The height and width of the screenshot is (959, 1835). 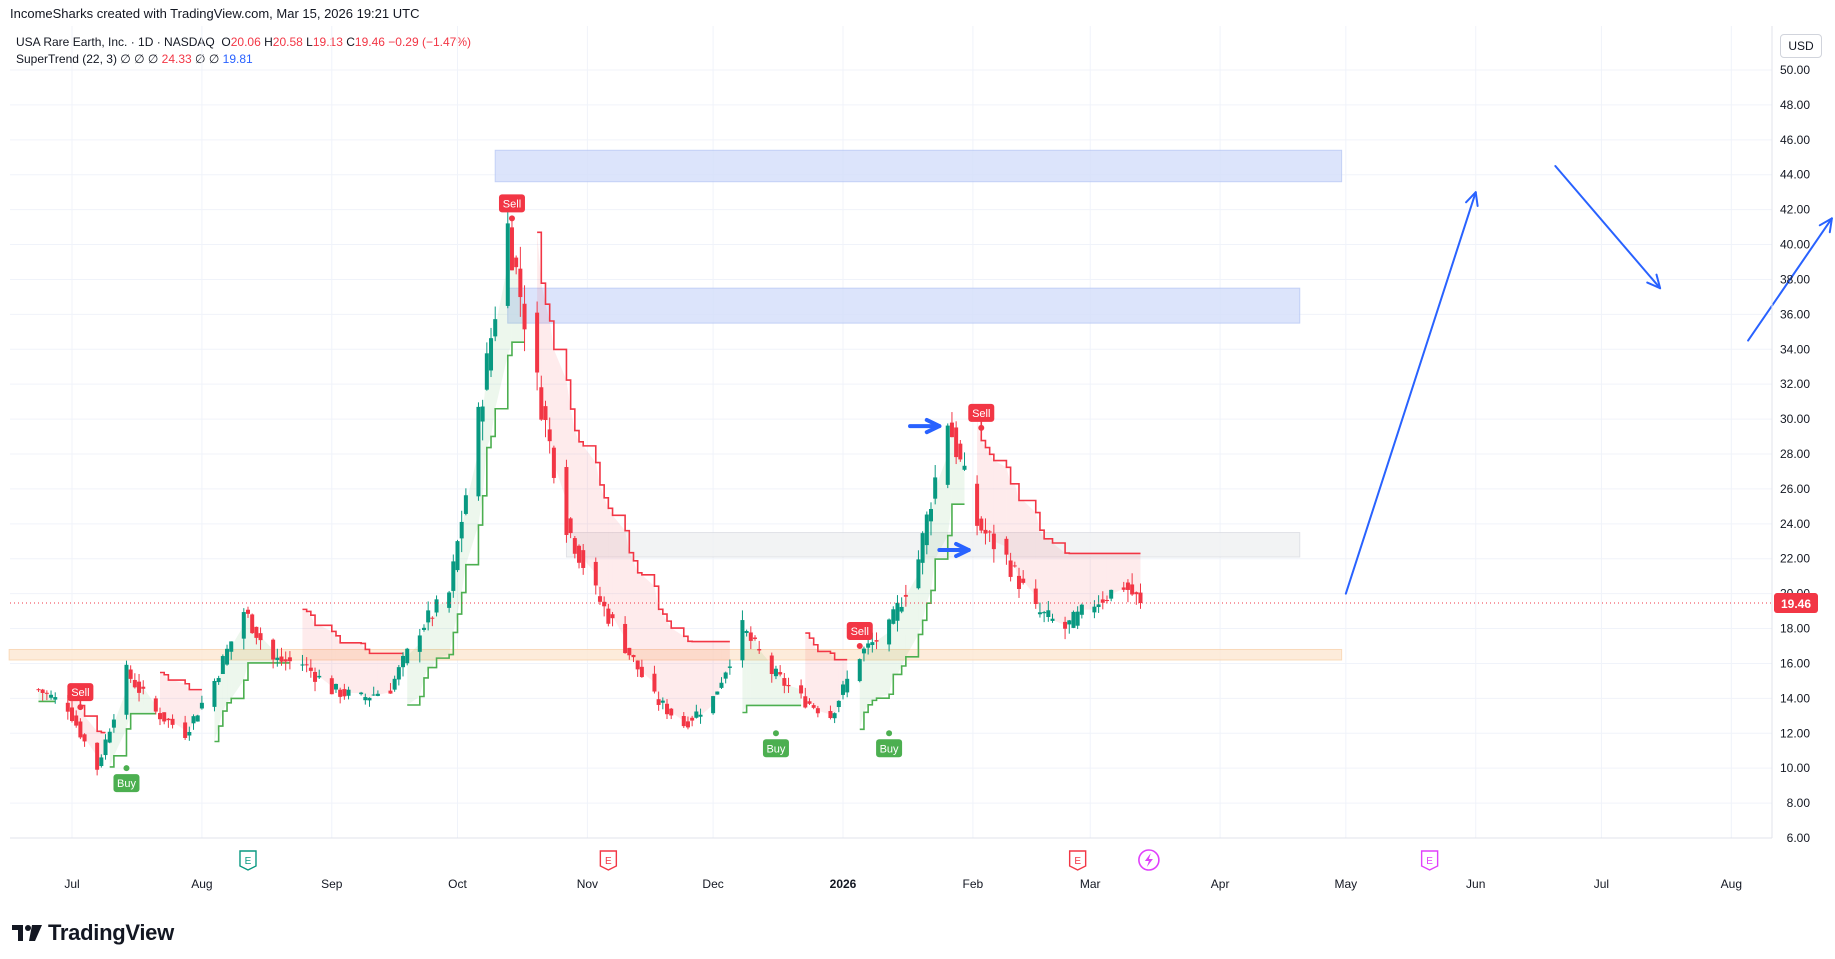 I want to click on signal-badge, so click(x=511, y=203).